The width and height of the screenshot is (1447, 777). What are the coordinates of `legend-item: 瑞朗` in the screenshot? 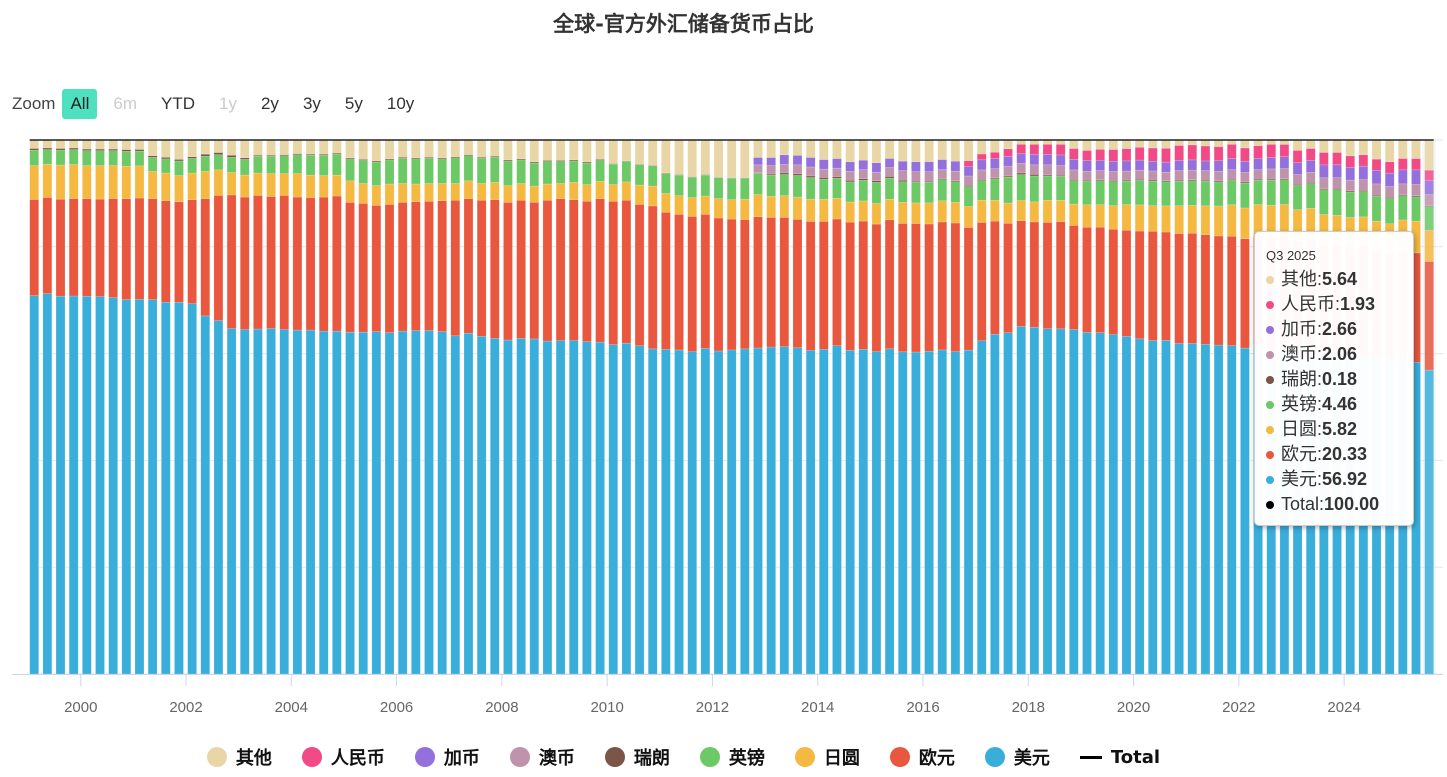 It's located at (637, 757).